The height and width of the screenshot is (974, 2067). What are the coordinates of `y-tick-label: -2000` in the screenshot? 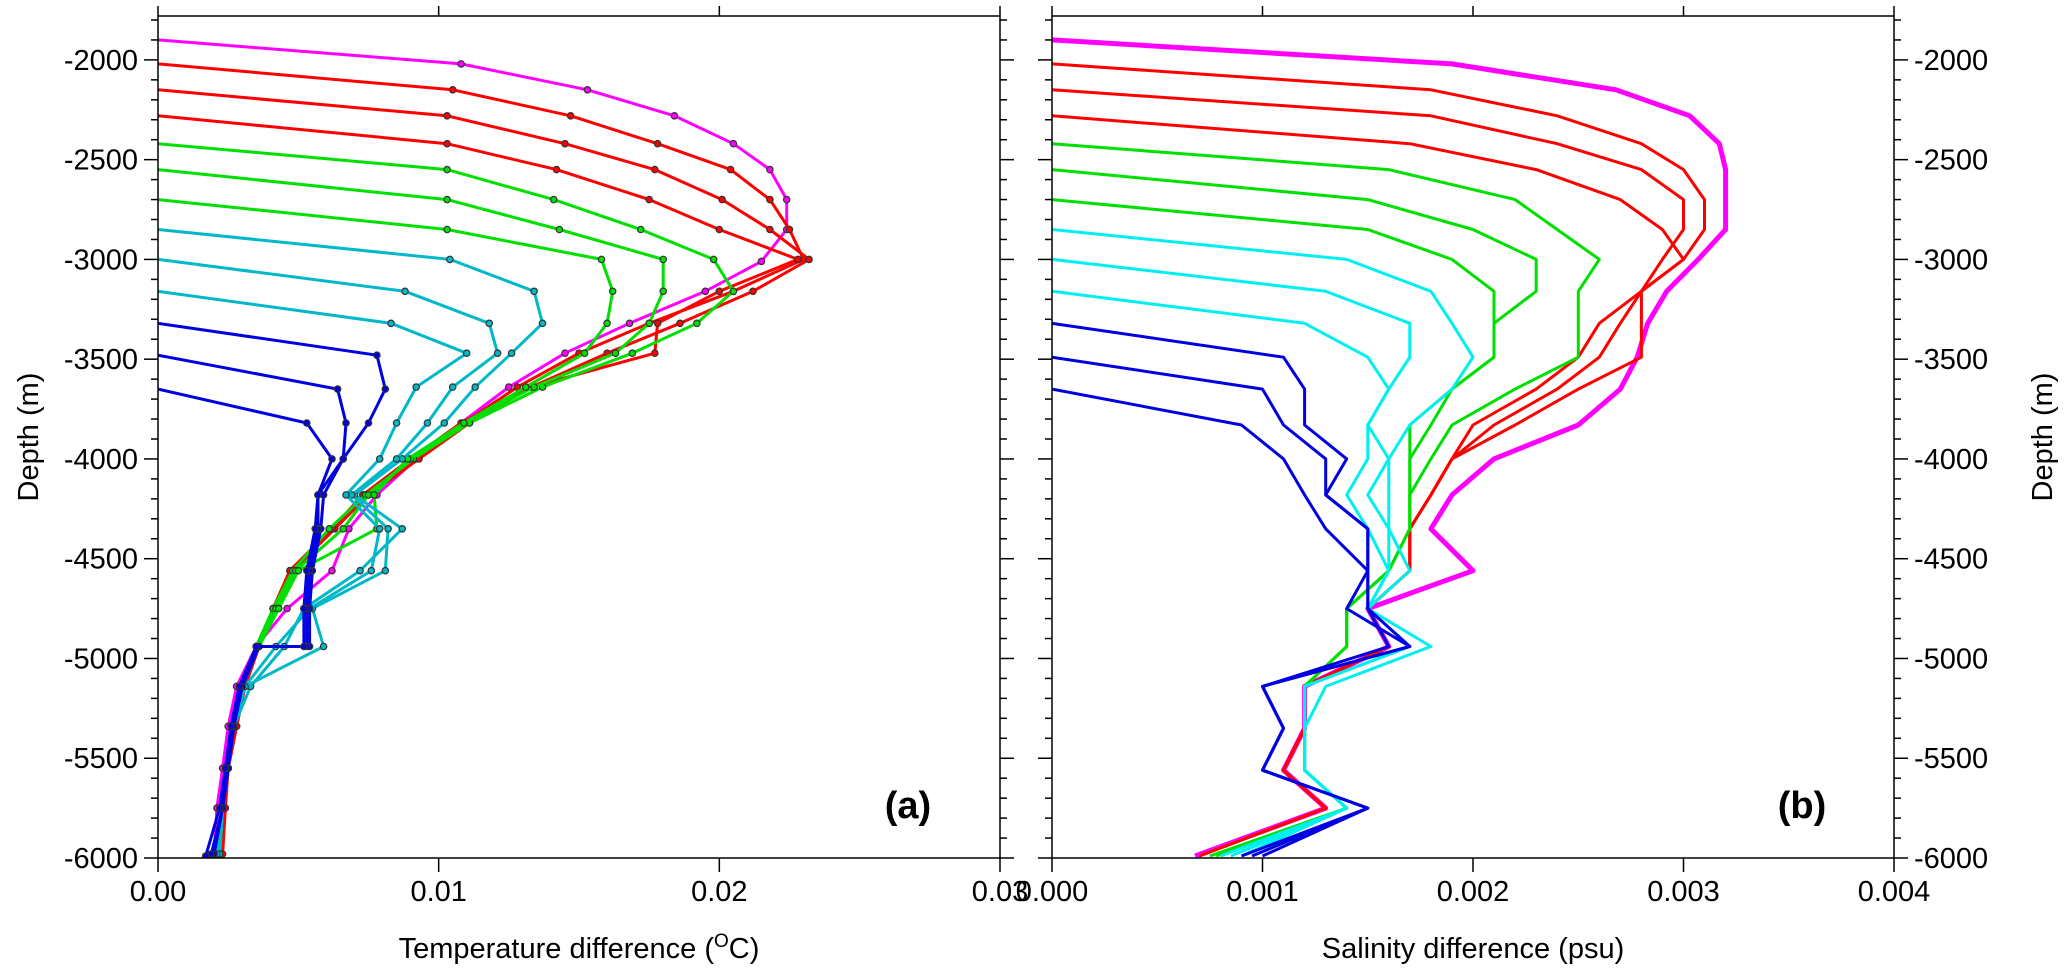 It's located at (1951, 61).